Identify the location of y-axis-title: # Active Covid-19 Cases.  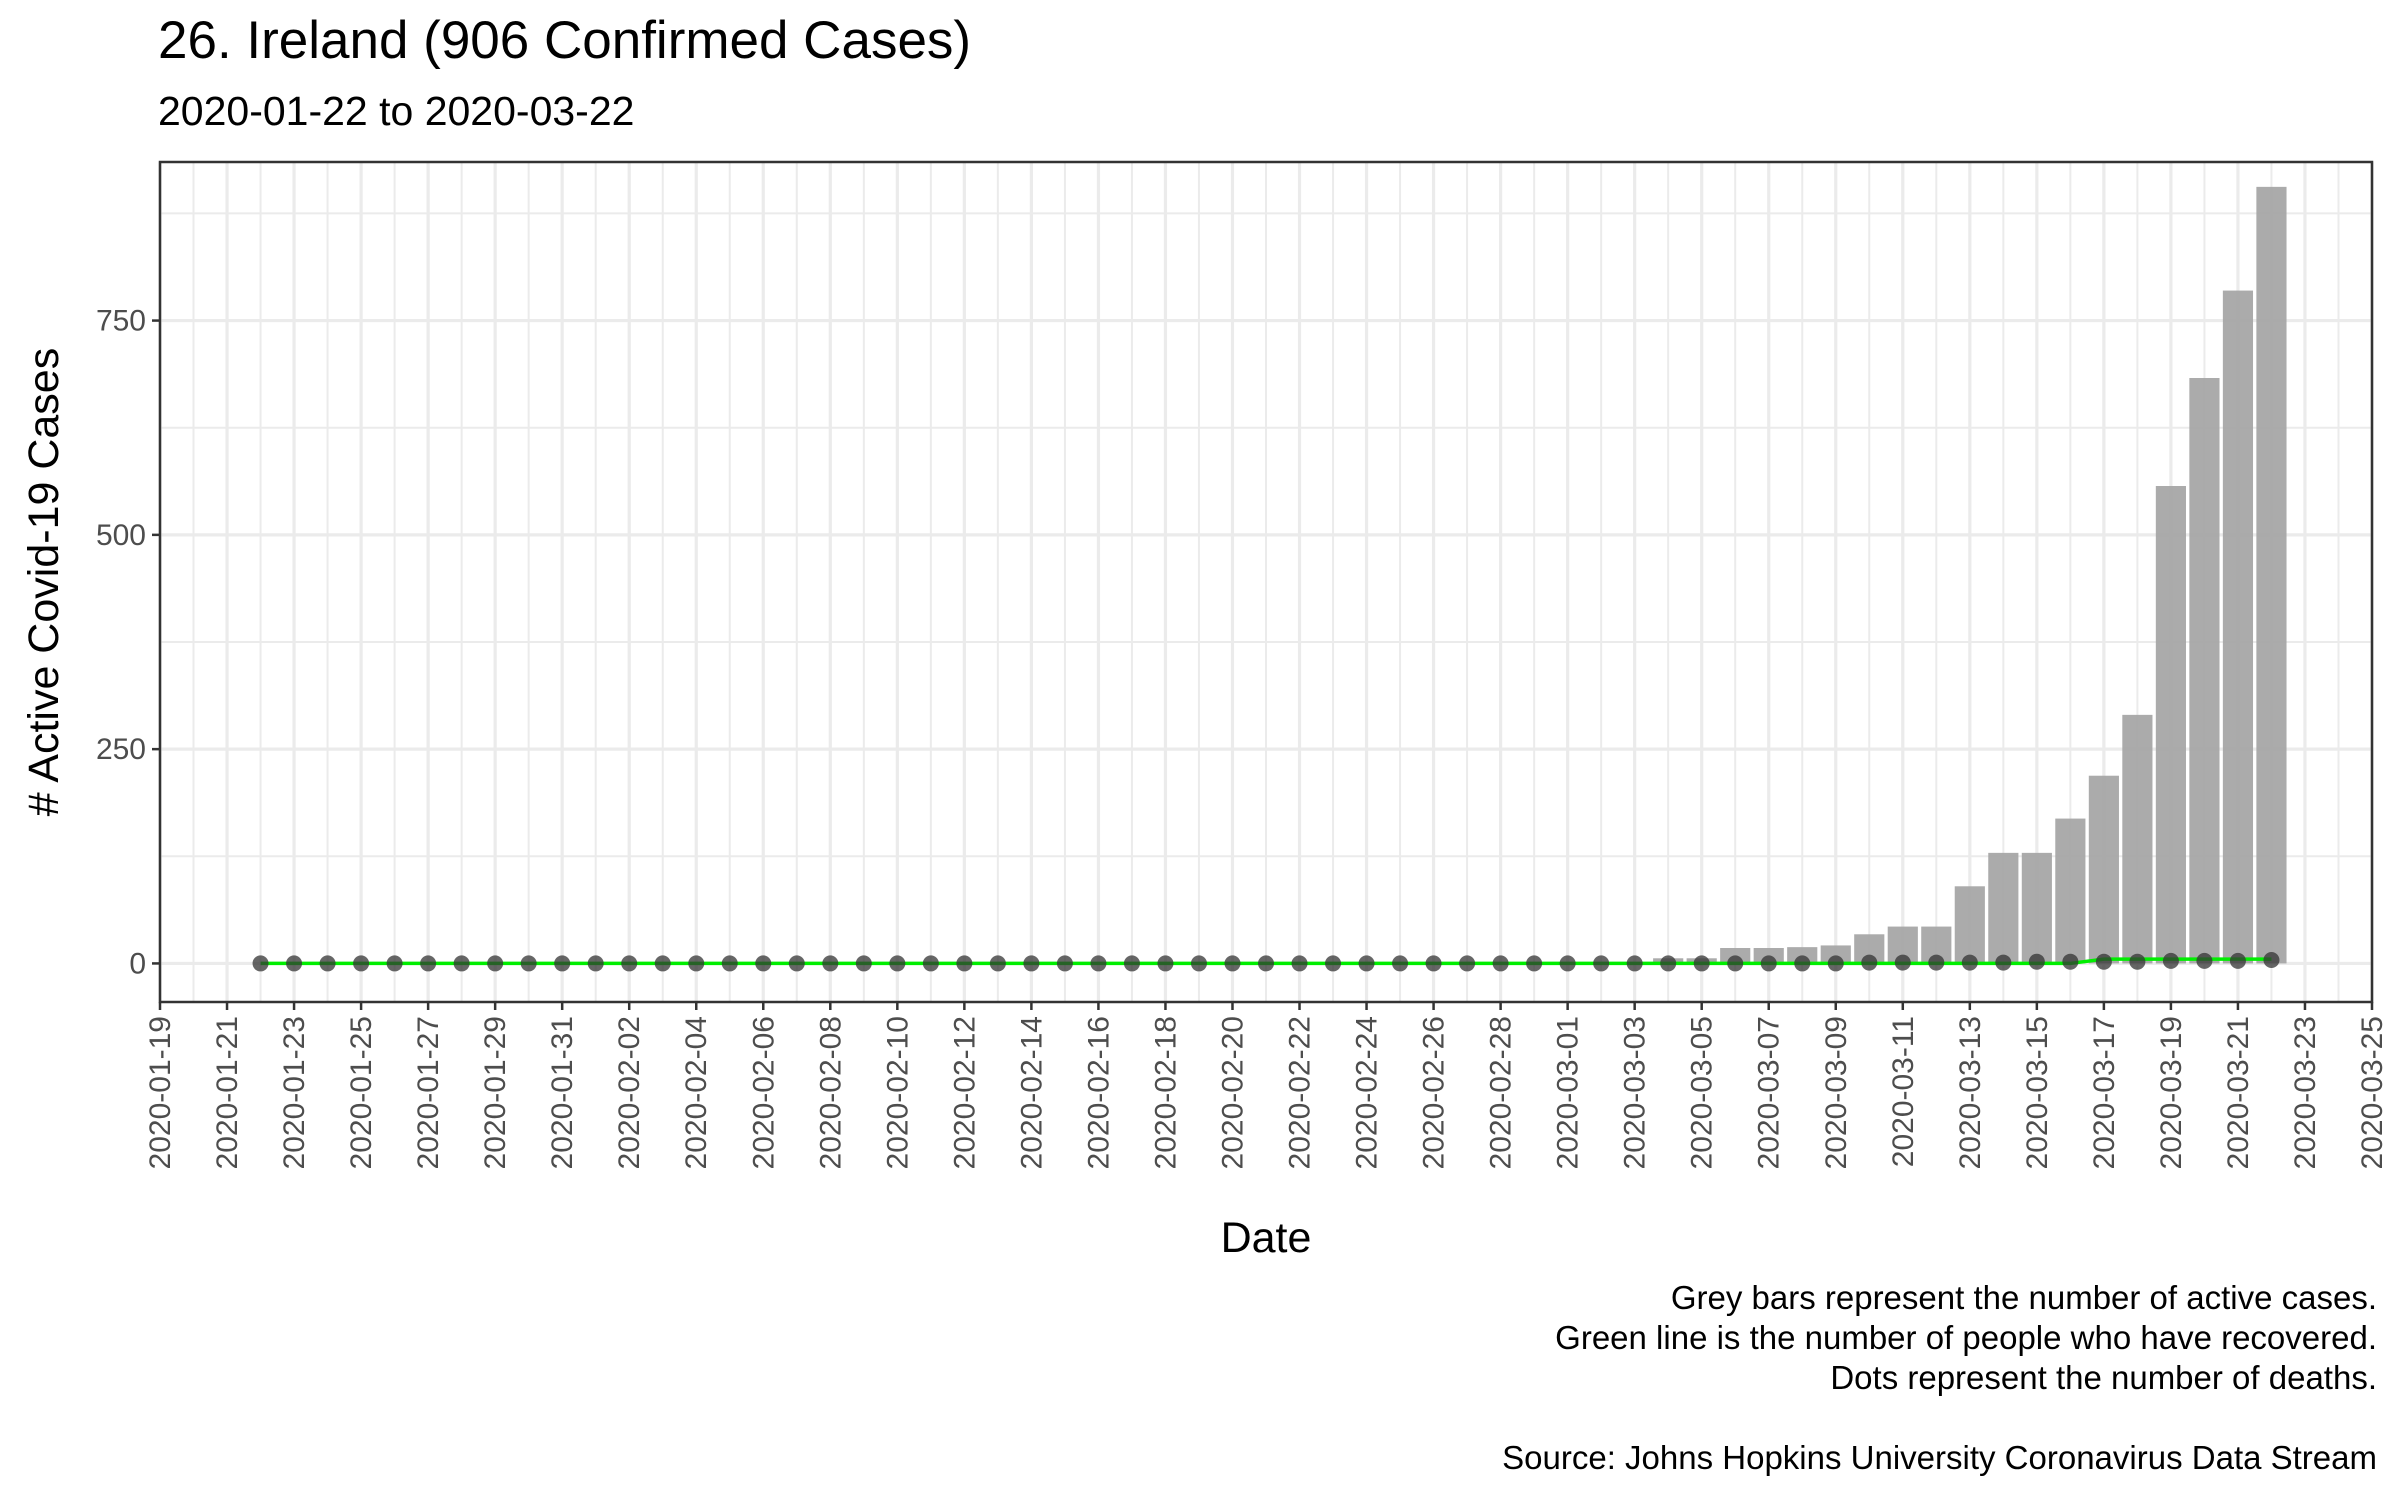
(44, 582).